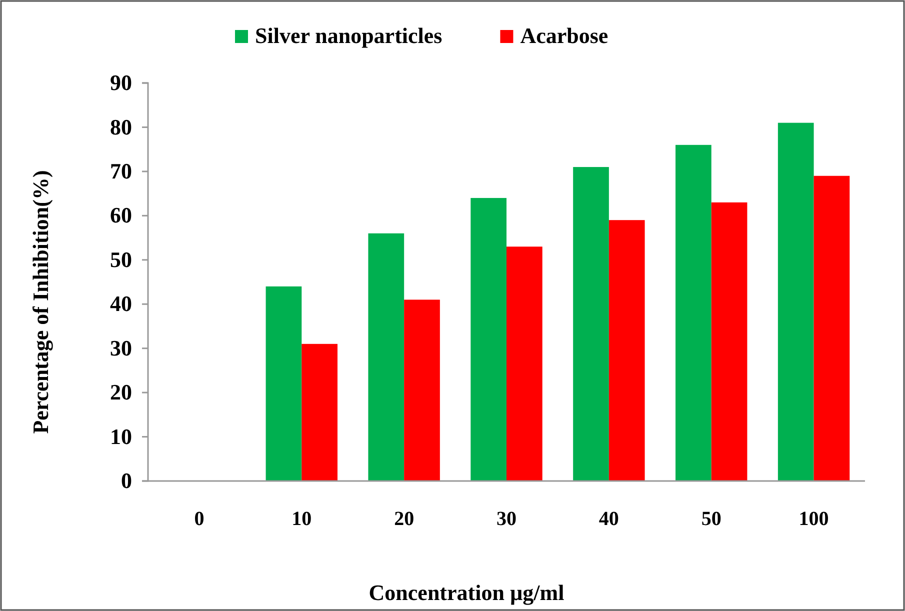  Describe the element at coordinates (40, 302) in the screenshot. I see `y-axis-title: Percentage of Inhibition(%)` at that location.